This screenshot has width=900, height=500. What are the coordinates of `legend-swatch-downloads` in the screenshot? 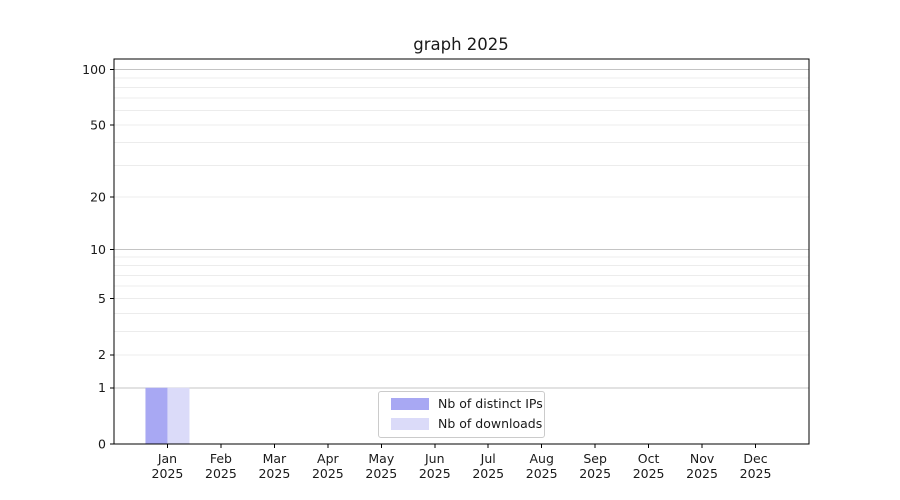 It's located at (410, 424).